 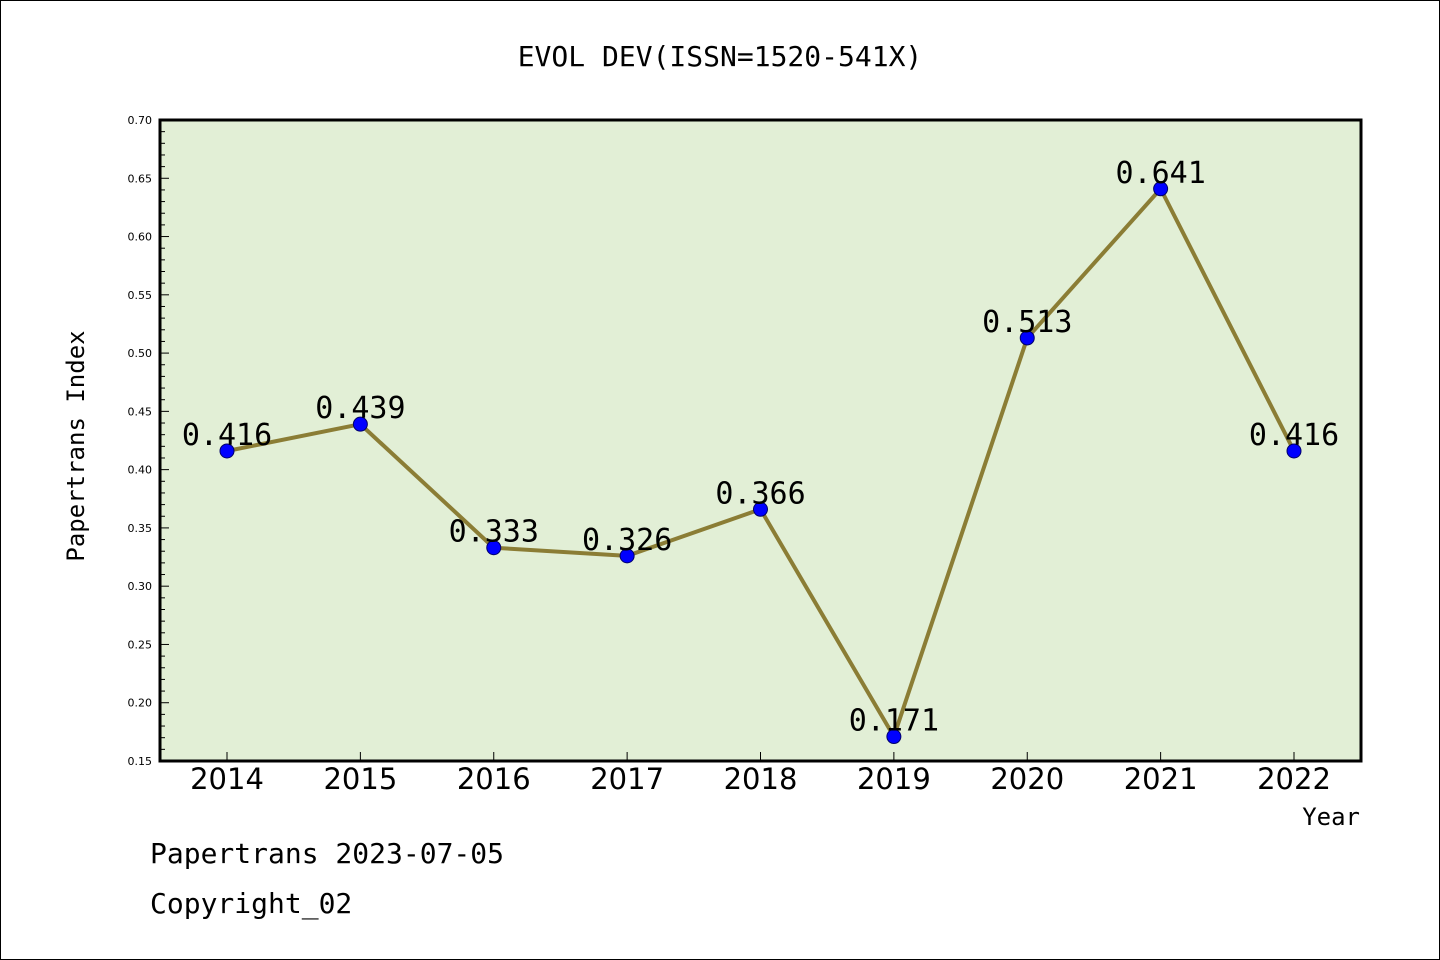 What do you see at coordinates (494, 779) in the screenshot?
I see `x-tick-label: 2016` at bounding box center [494, 779].